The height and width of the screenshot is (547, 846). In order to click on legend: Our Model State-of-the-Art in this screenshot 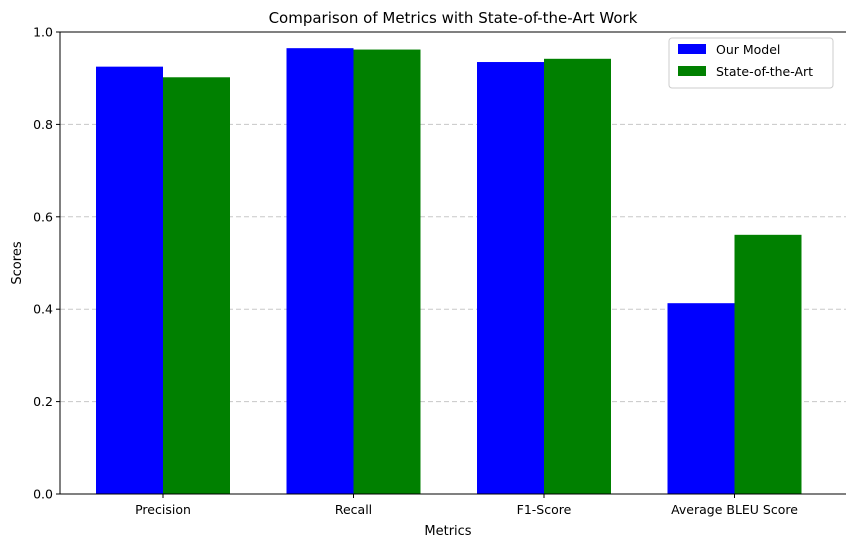, I will do `click(751, 63)`.